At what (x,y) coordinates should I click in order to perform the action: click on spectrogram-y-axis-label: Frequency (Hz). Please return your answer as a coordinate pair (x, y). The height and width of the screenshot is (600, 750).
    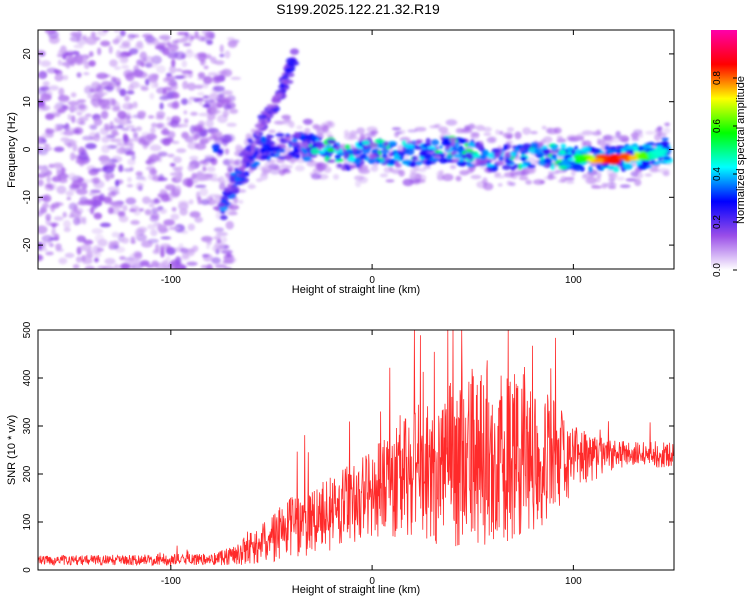
    Looking at the image, I should click on (12, 150).